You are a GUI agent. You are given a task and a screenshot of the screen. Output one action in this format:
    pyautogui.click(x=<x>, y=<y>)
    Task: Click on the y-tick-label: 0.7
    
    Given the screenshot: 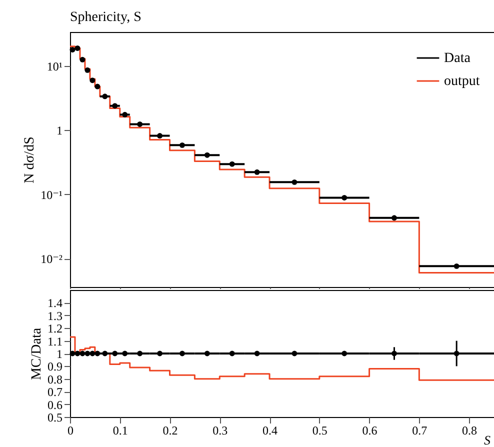 What is the action you would take?
    pyautogui.click(x=55, y=392)
    